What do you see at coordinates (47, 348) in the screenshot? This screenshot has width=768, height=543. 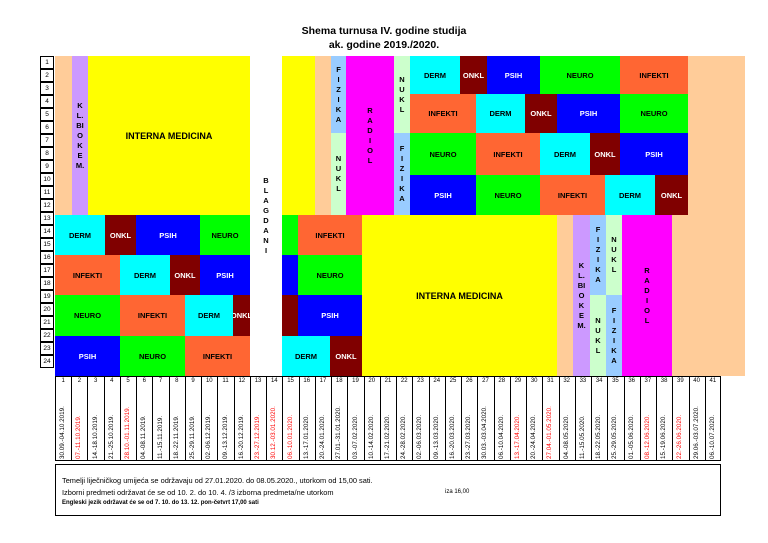 I see `row-number: 23` at bounding box center [47, 348].